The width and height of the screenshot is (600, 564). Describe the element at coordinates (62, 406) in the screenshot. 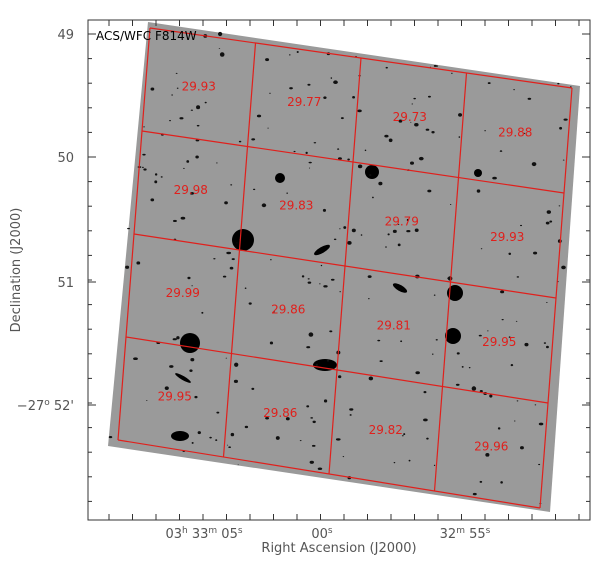

I see `number: 52'` at that location.